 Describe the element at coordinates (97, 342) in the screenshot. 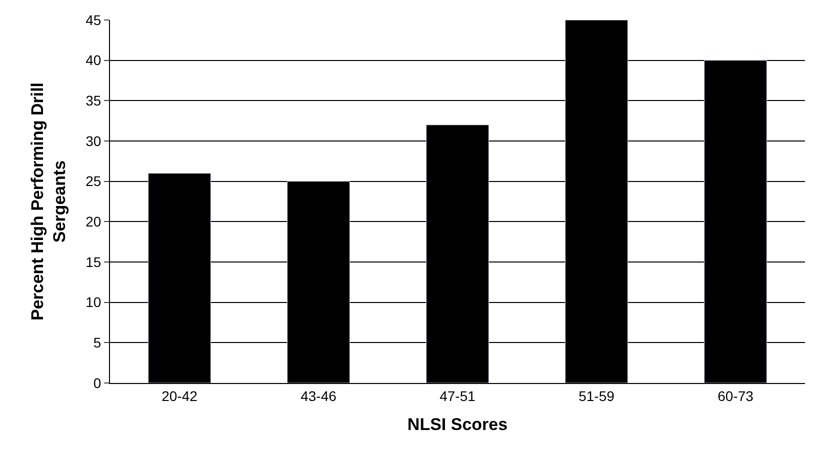

I see `y-tick-label: 5` at that location.